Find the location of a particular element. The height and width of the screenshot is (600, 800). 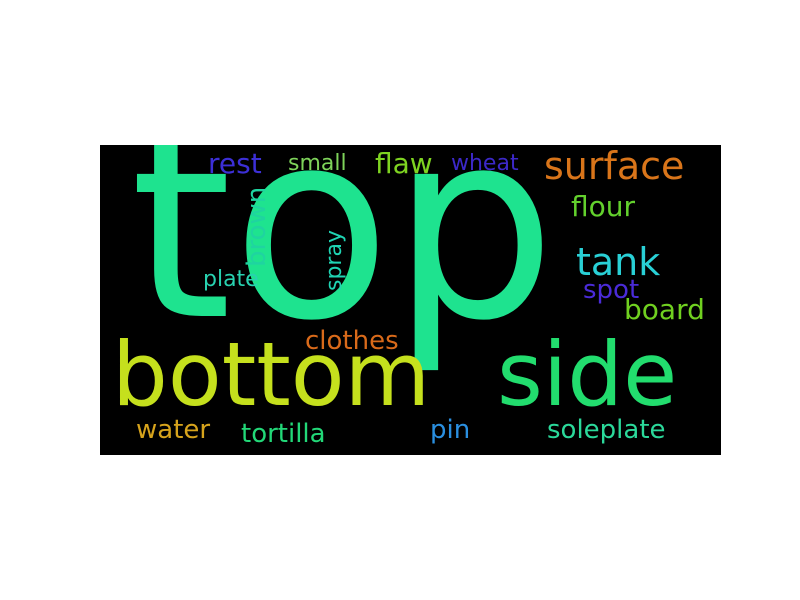

word-rest: rest is located at coordinates (235, 163).